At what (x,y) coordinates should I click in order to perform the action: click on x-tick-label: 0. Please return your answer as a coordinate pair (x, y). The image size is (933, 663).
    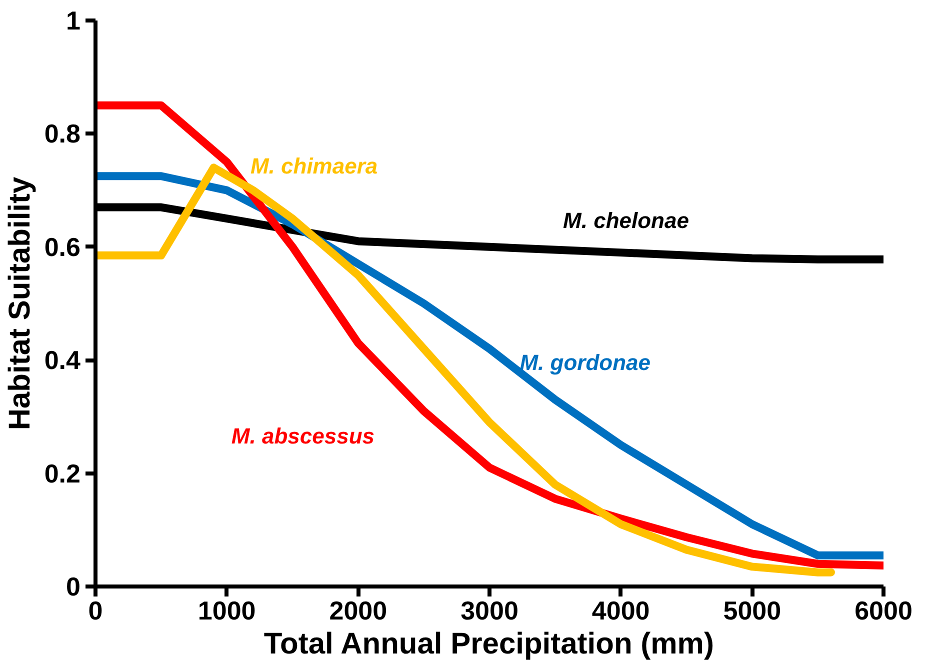
    Looking at the image, I should click on (95, 611).